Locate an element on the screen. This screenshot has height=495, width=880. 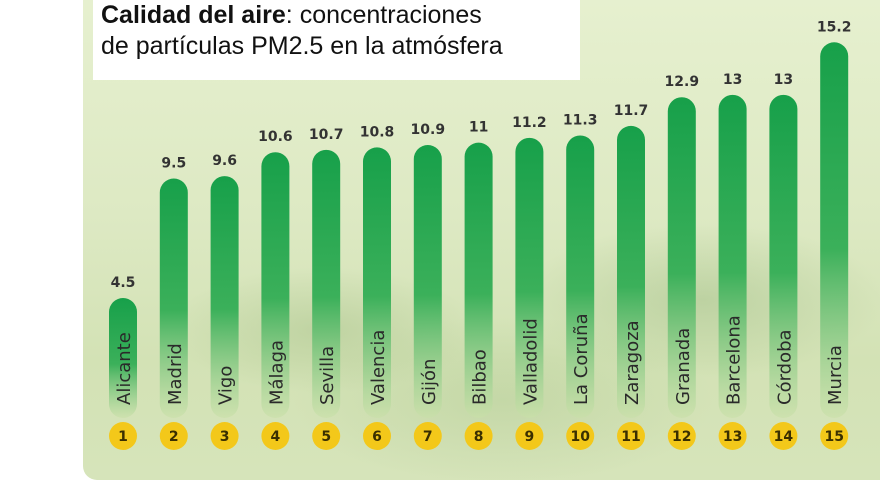
rank-number-12: 12 is located at coordinates (681, 437).